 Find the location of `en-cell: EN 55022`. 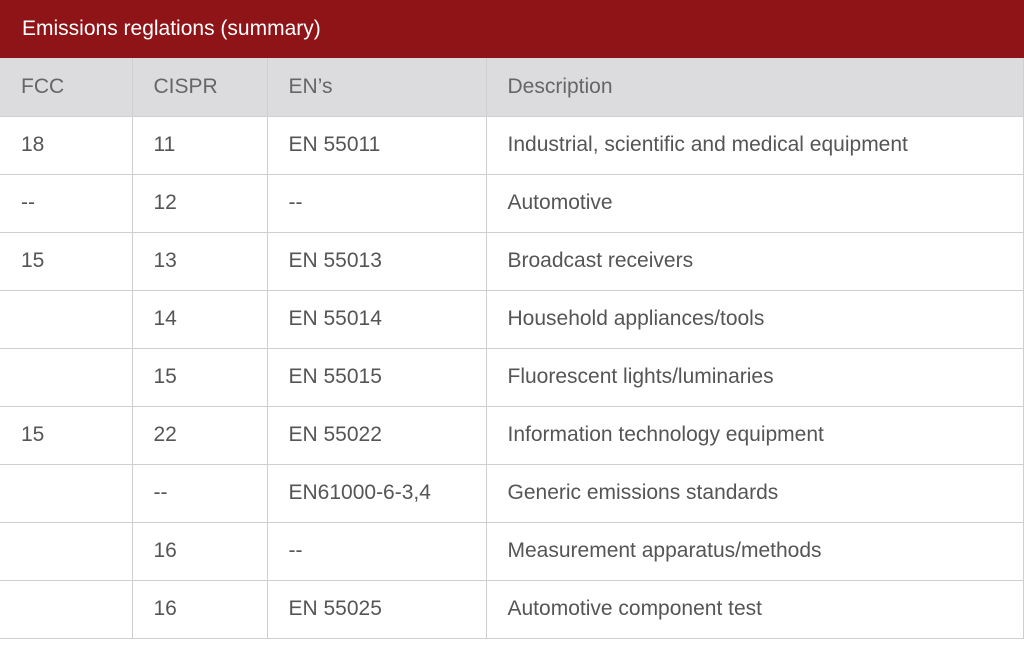

en-cell: EN 55022 is located at coordinates (376, 435).